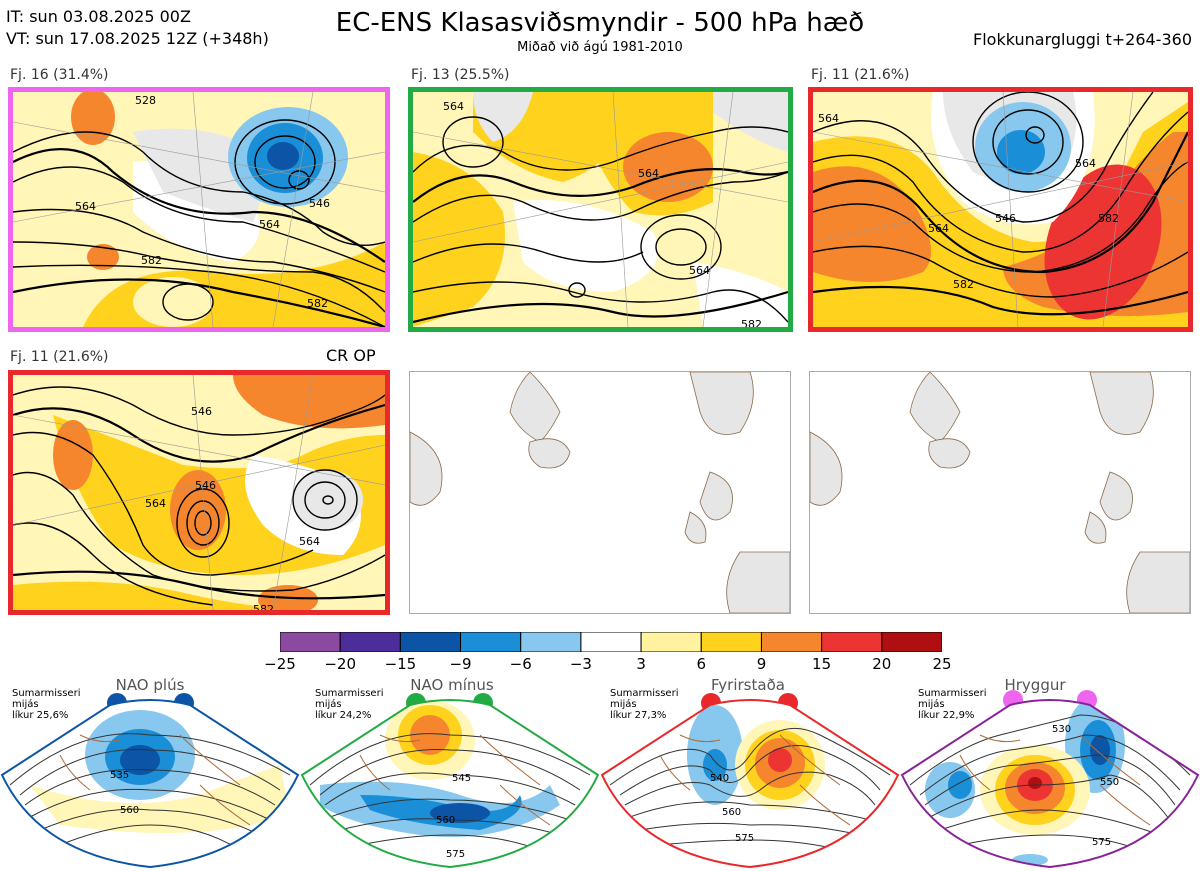  Describe the element at coordinates (137, 38) in the screenshot. I see `vt-line: VT: sun 17.08.2025 12Z (+348h)` at that location.